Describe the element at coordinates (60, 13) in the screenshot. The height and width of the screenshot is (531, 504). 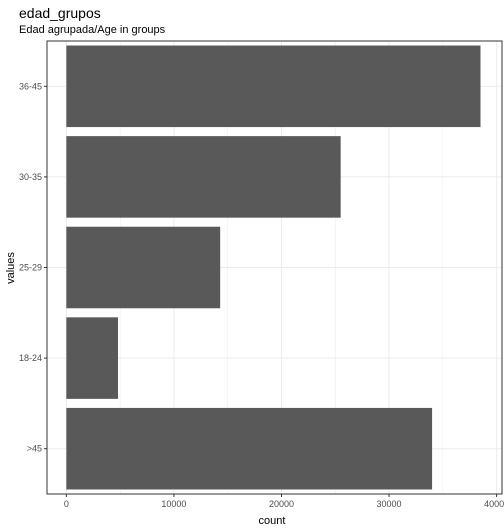
I see `chart-title: edad_grupos` at that location.